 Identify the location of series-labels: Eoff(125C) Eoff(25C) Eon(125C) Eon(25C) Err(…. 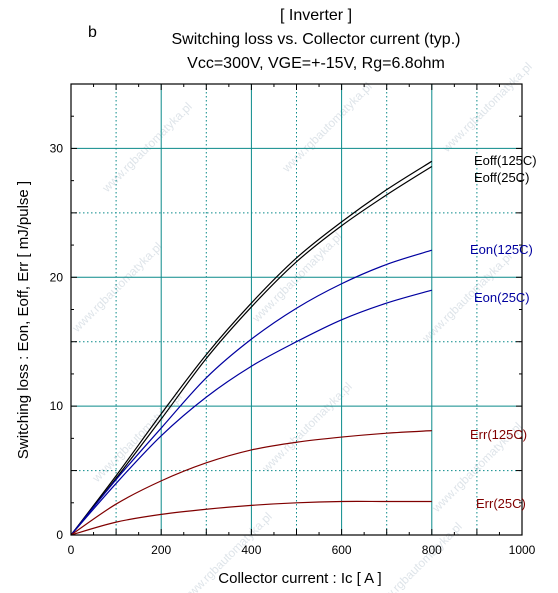
(503, 332).